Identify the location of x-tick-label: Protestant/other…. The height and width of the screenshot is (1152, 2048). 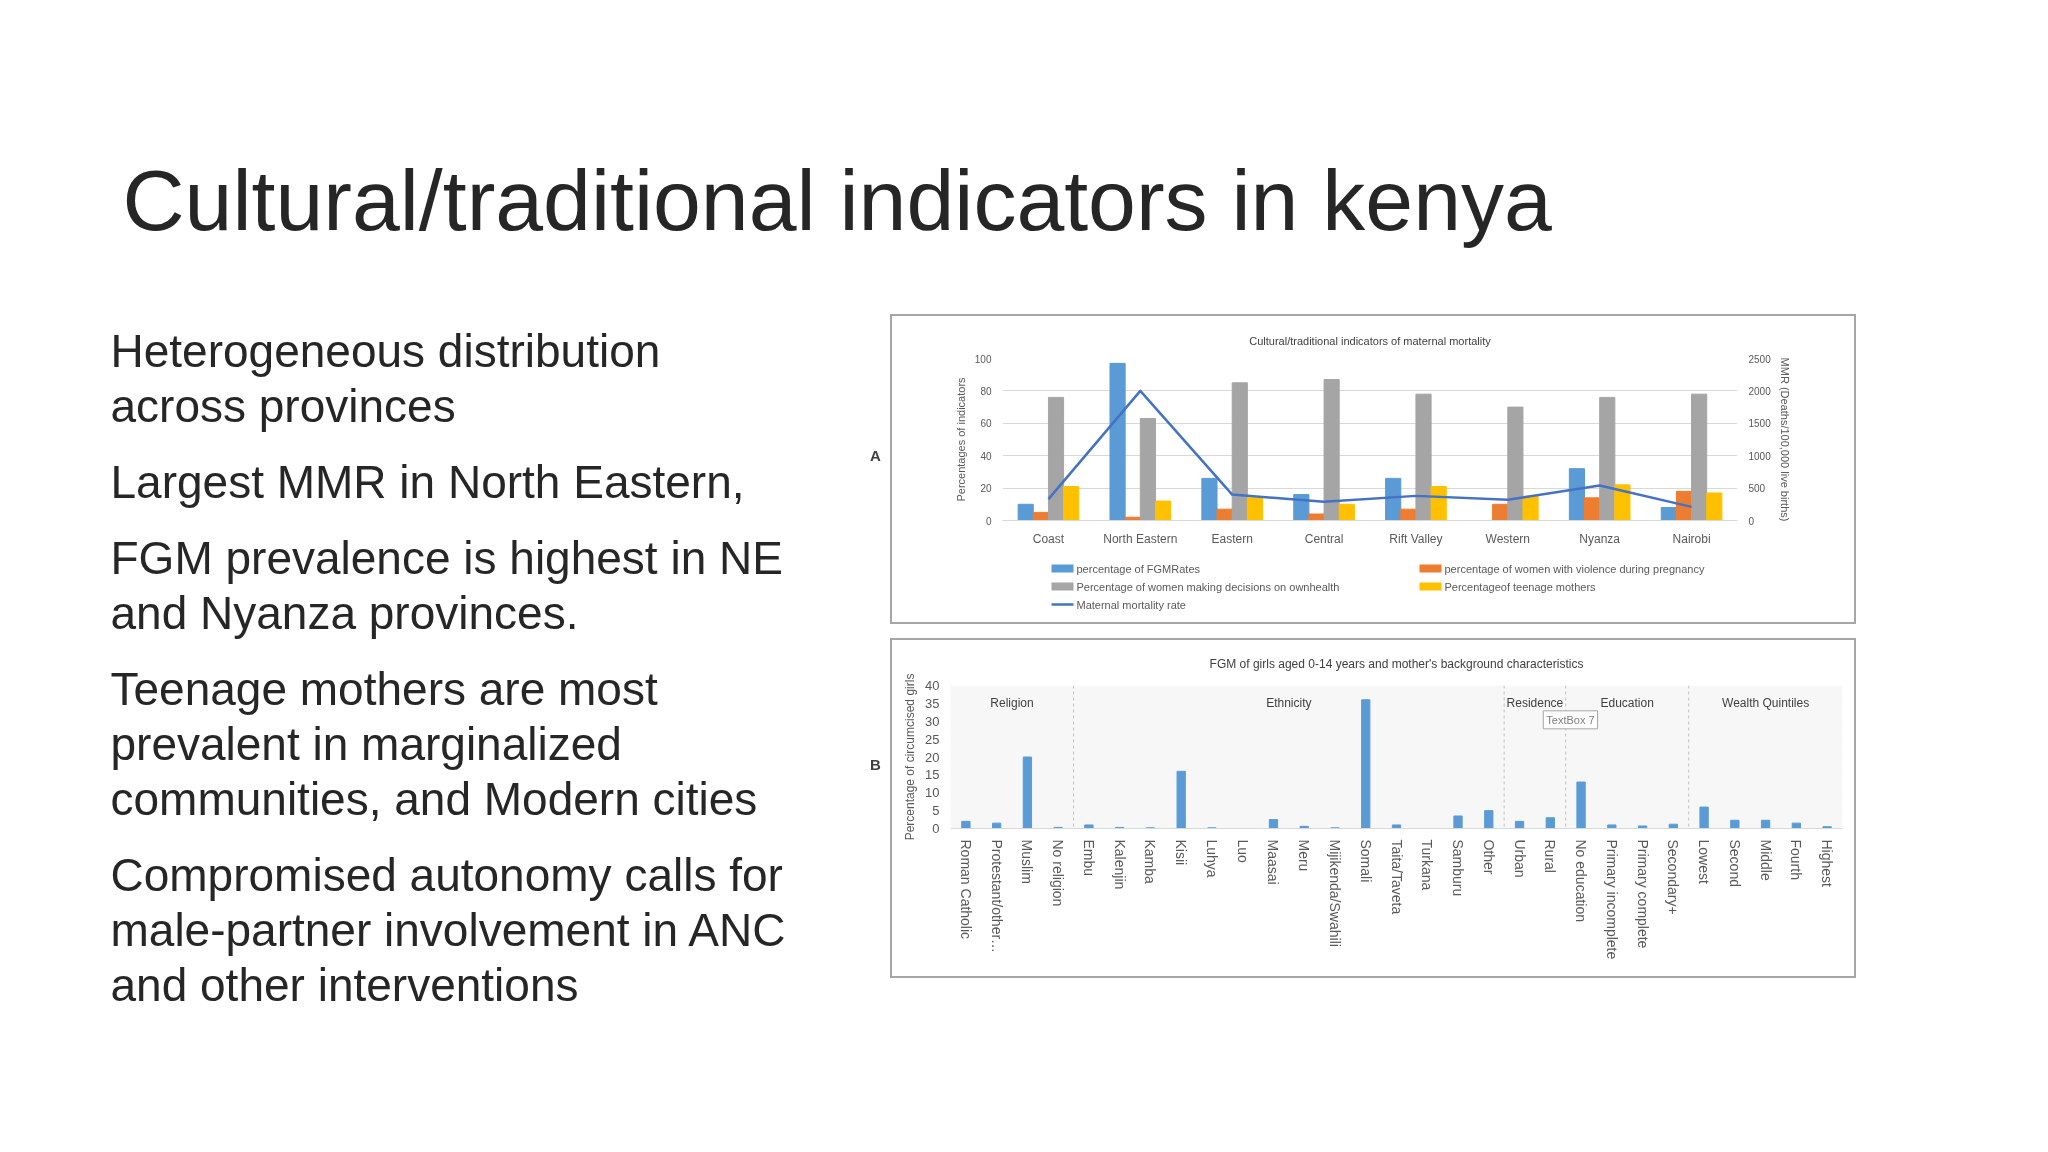
(996, 896).